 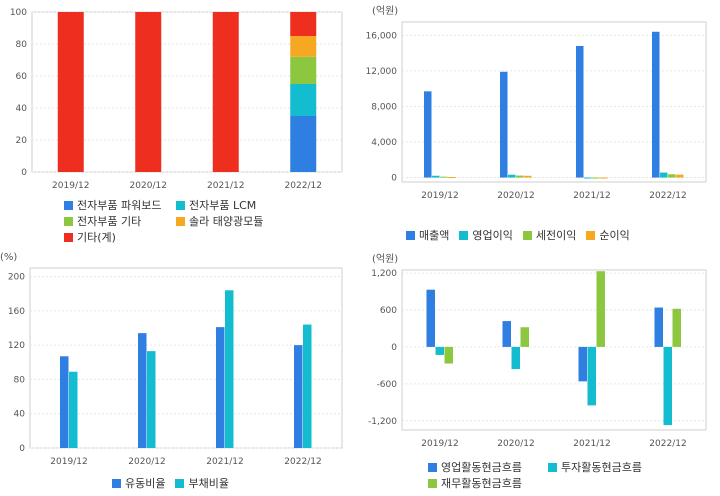 What do you see at coordinates (382, 422) in the screenshot?
I see `y-tick-label: -1,200` at bounding box center [382, 422].